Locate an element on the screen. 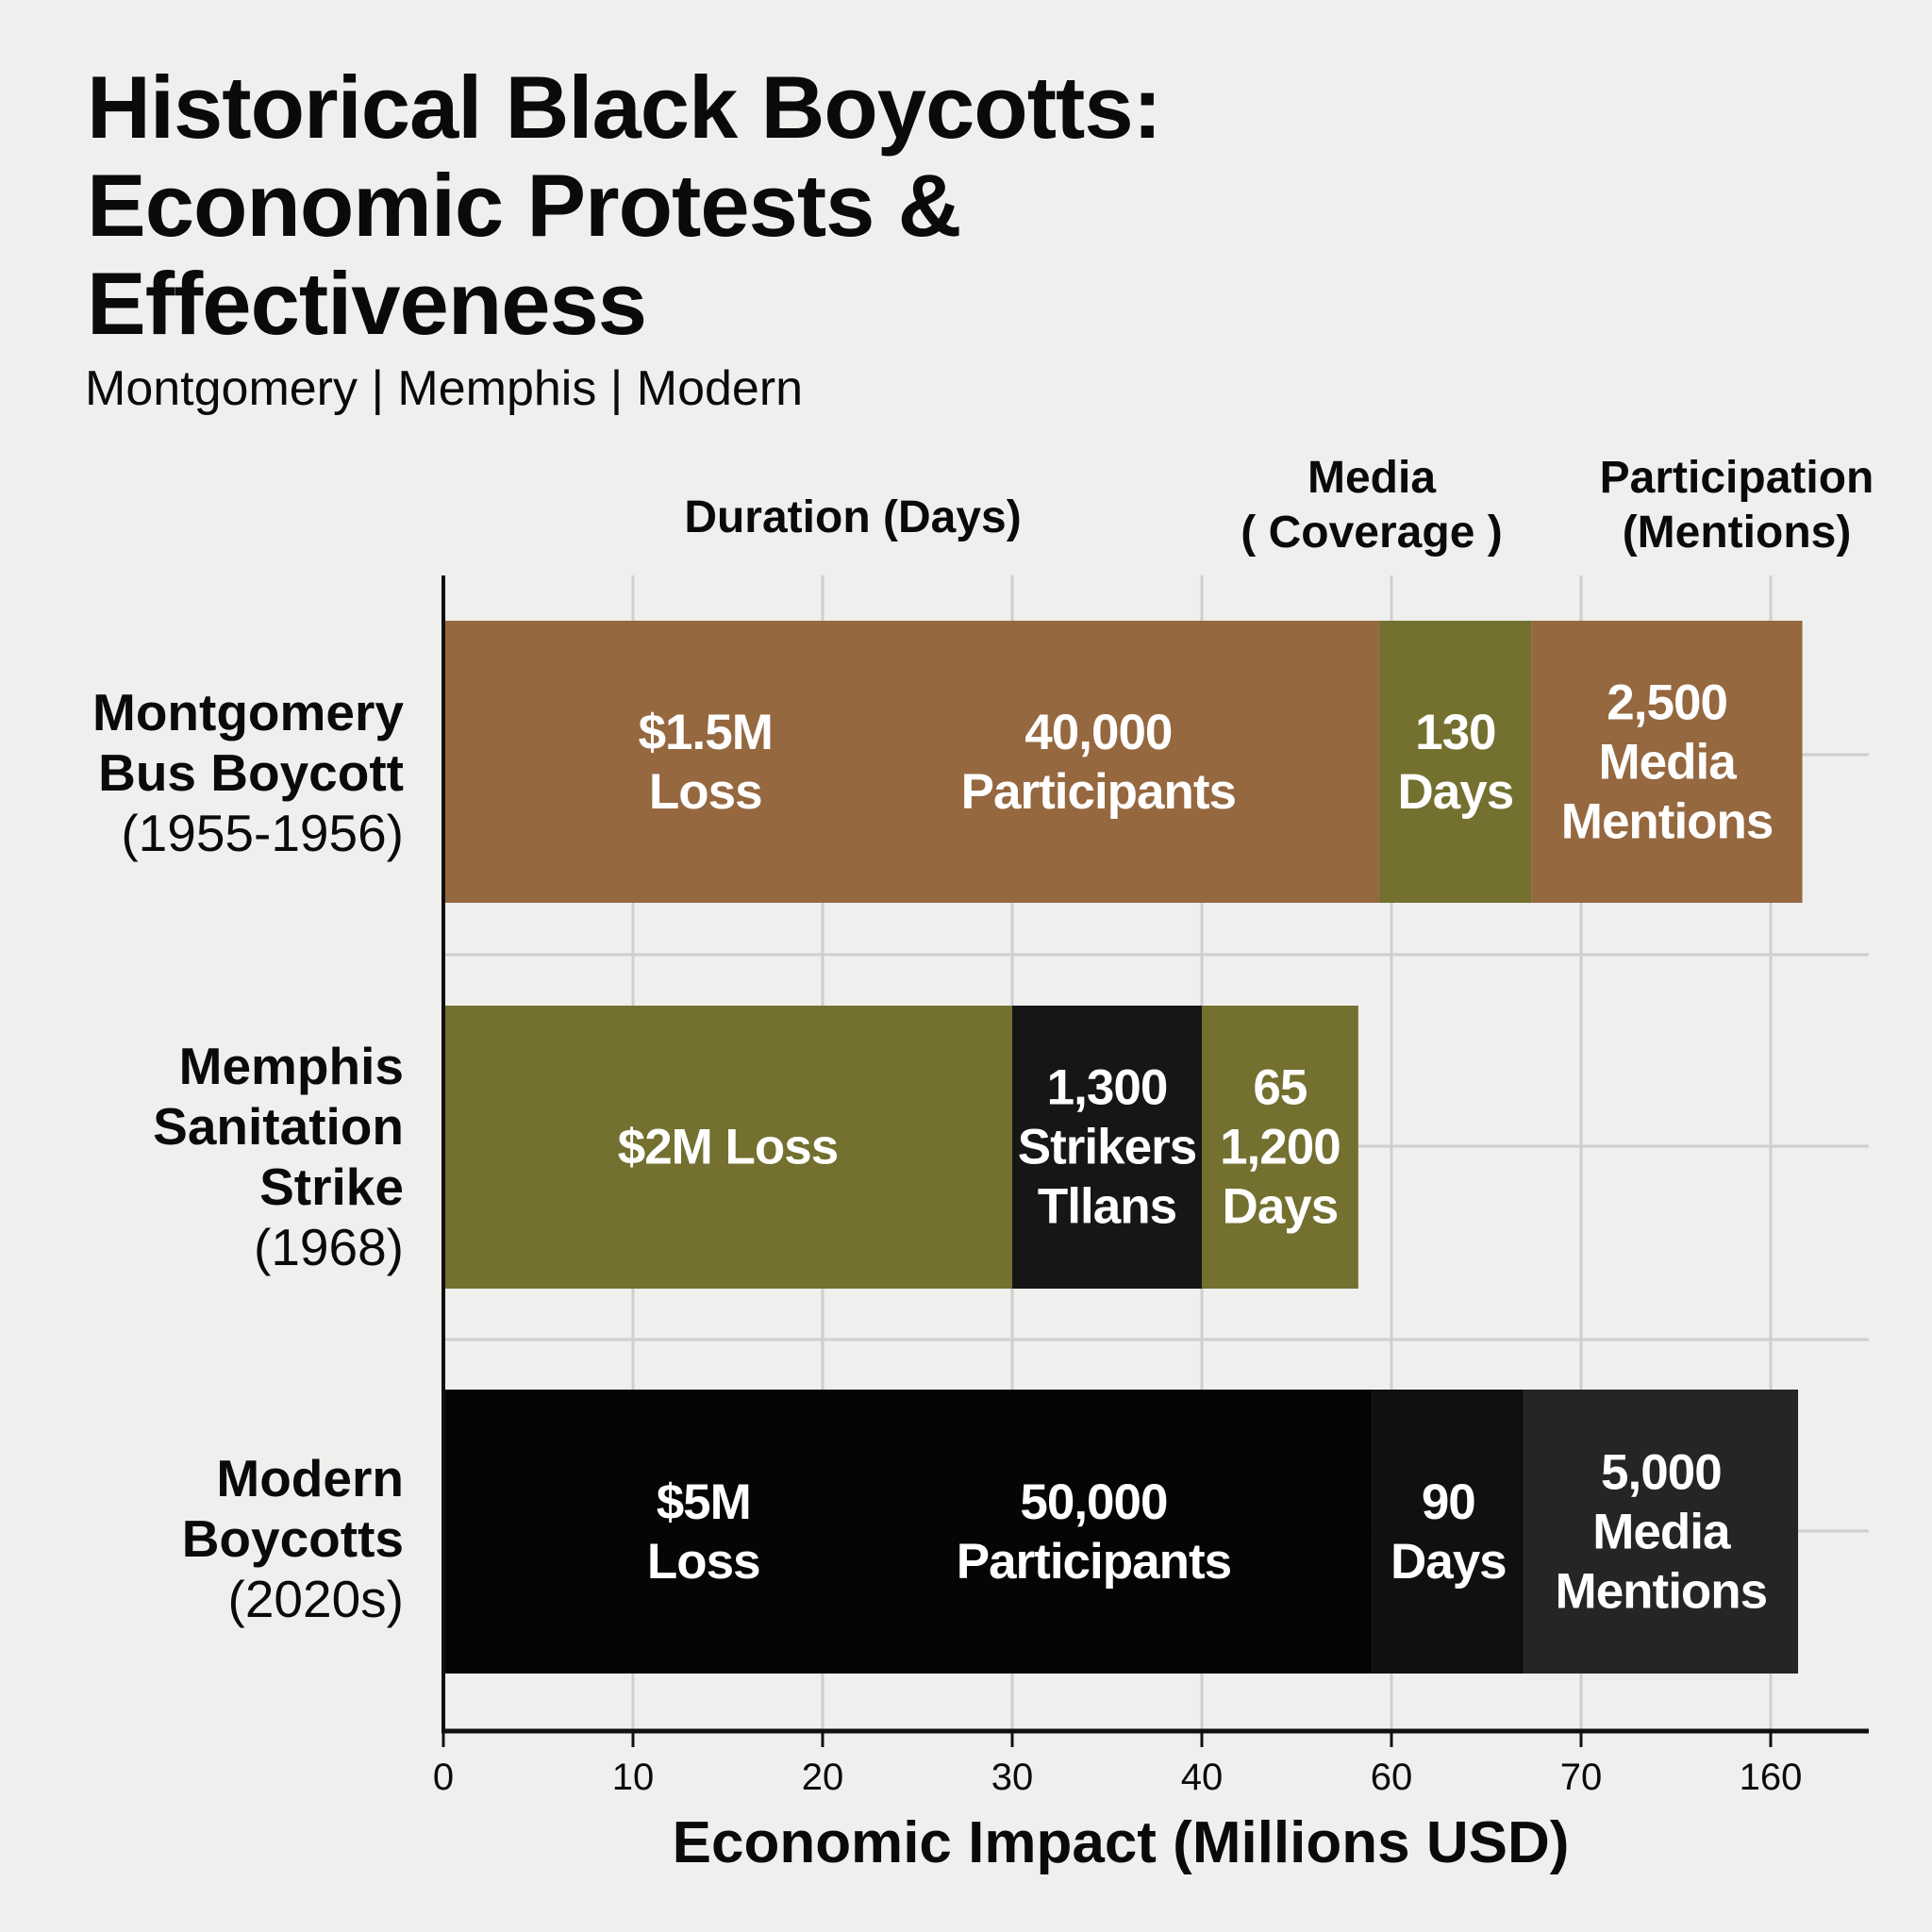 The image size is (1932, 1932). segment-label-line: $2M Loss is located at coordinates (729, 1147).